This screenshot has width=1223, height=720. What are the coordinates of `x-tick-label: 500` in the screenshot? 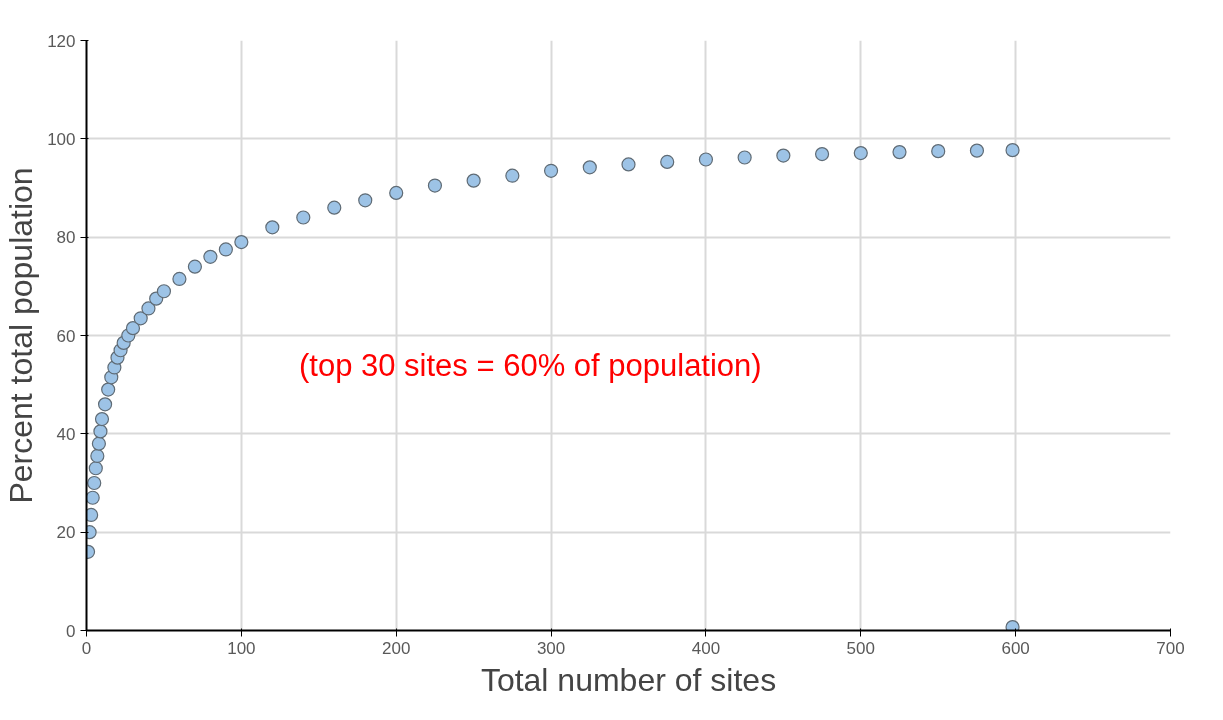 It's located at (860, 648).